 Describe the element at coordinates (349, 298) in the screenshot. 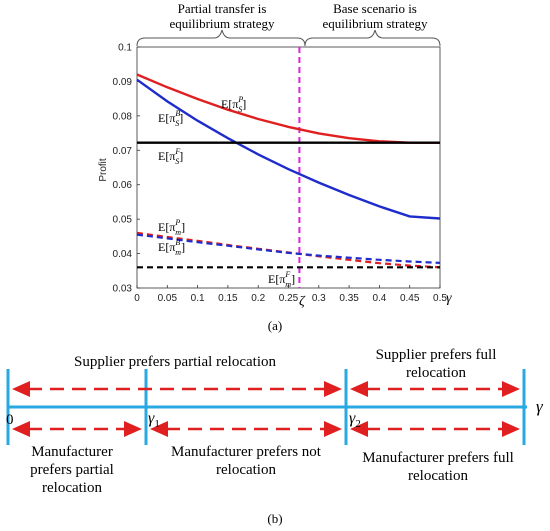

I see `x-tick-label: 0.35` at that location.